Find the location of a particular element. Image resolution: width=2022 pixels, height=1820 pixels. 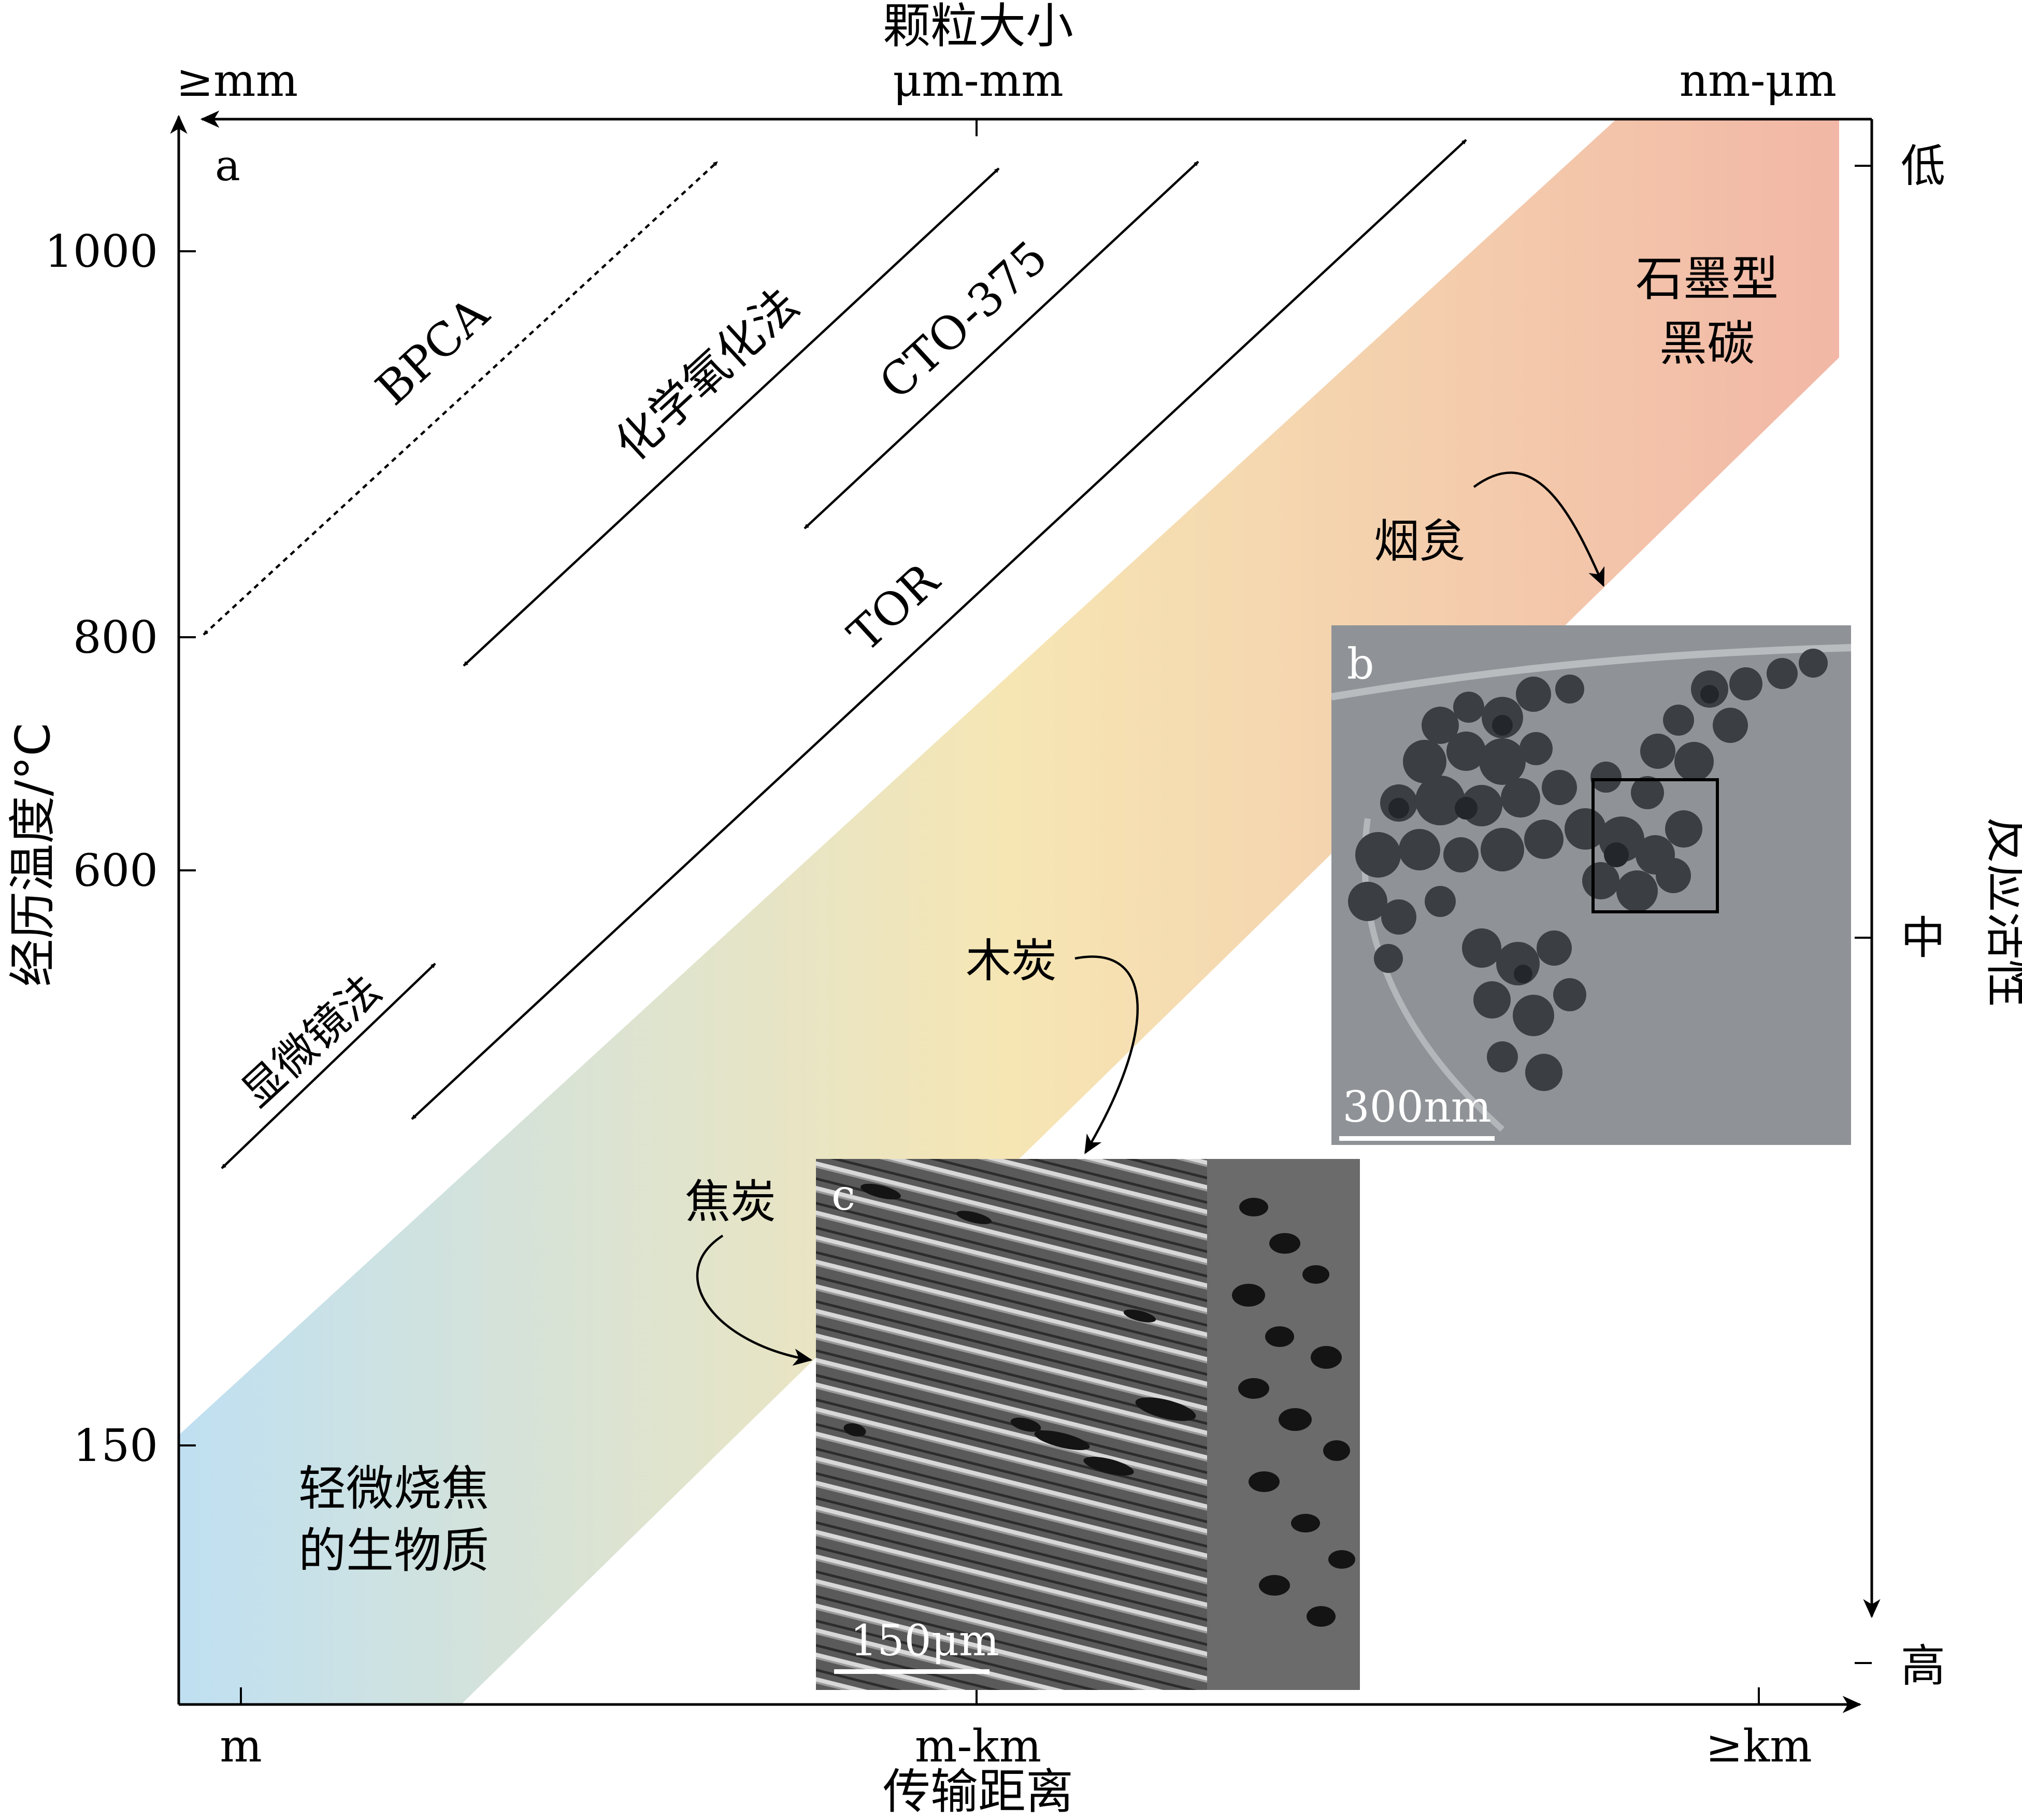

method-label-bpca: BPCA is located at coordinates (433, 350).